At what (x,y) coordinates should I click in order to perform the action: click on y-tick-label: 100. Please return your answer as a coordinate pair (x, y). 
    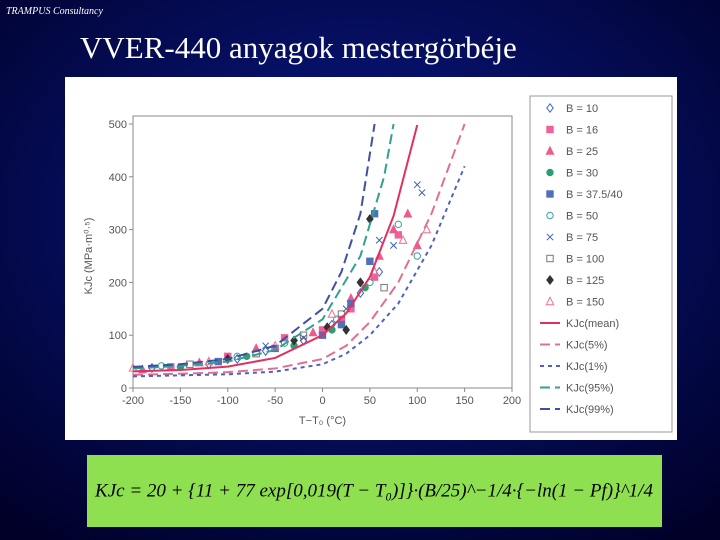
    Looking at the image, I should click on (118, 336).